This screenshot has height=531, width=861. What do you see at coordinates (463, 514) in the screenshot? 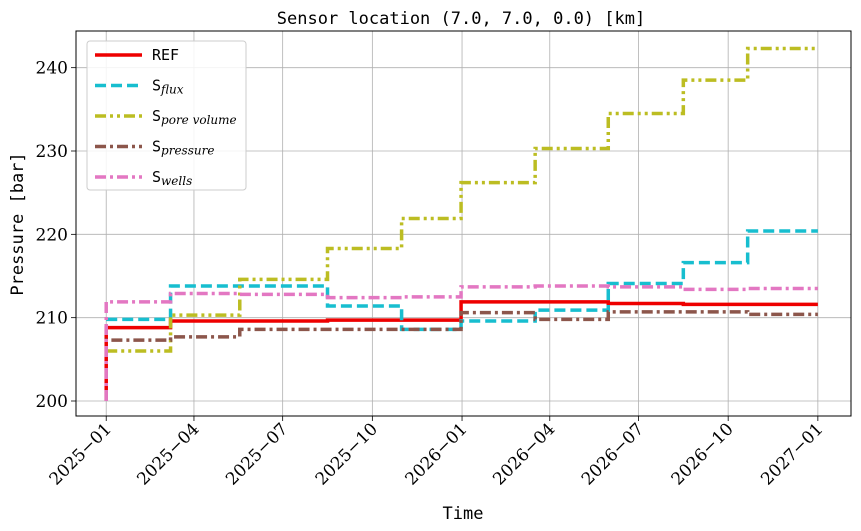
I see `x-axis-label: Time` at bounding box center [463, 514].